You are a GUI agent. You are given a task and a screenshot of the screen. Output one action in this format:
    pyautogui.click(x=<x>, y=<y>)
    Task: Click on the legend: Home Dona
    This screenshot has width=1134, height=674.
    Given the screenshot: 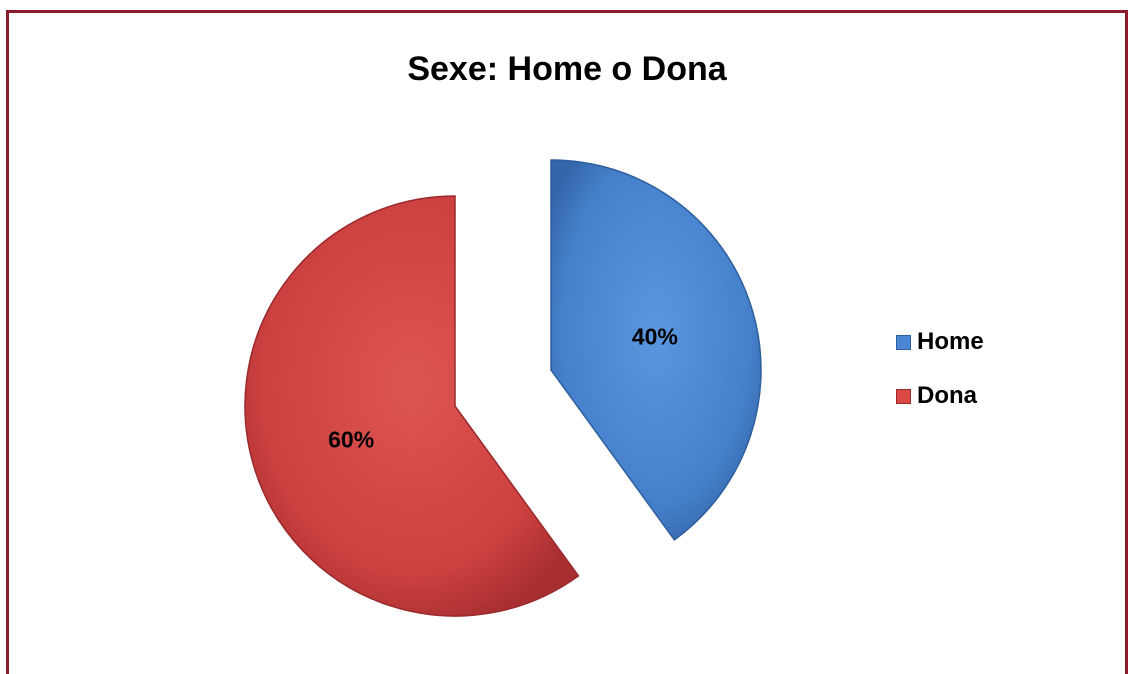 What is the action you would take?
    pyautogui.click(x=940, y=380)
    